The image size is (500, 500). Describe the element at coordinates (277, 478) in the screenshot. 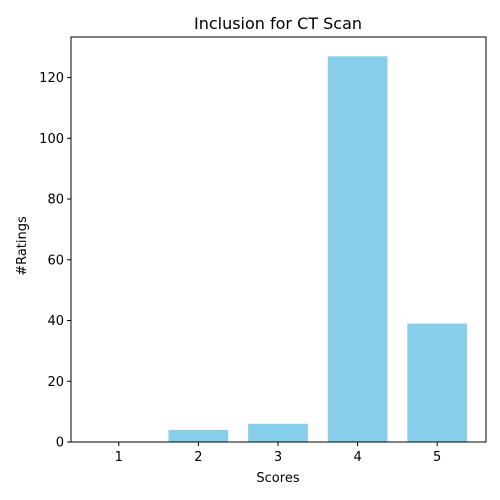

I see `x-axis-label: Scores` at that location.